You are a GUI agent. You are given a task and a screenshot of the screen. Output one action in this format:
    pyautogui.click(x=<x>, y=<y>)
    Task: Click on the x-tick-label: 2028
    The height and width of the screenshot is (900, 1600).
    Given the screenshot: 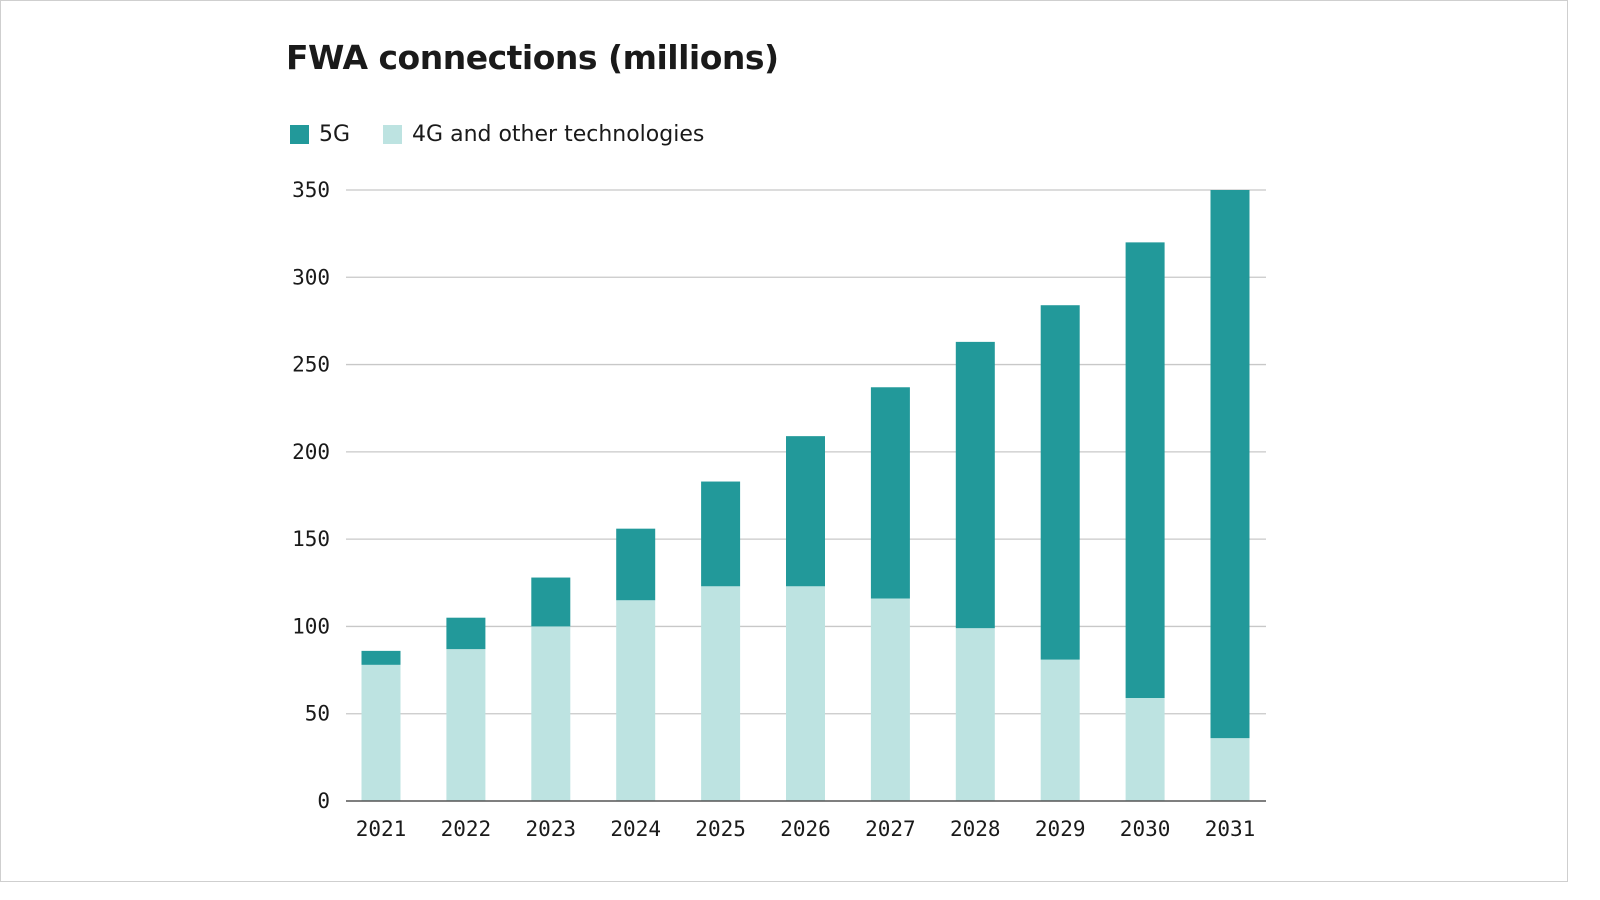 What is the action you would take?
    pyautogui.click(x=975, y=829)
    